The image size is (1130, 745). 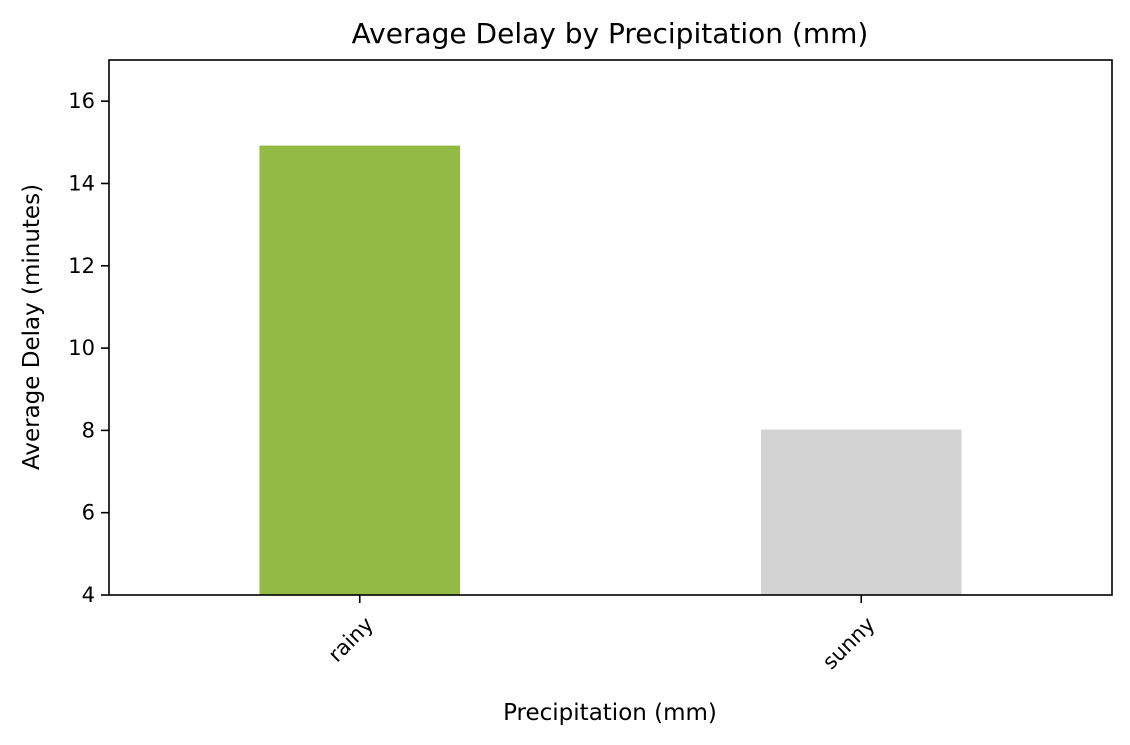 I want to click on bar-sunny, so click(x=861, y=512).